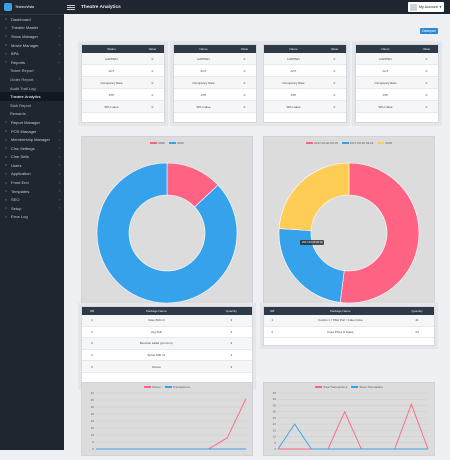 The image size is (450, 460). I want to click on sidebar-item-front-end: ▪ Front End ‹, so click(32, 182).